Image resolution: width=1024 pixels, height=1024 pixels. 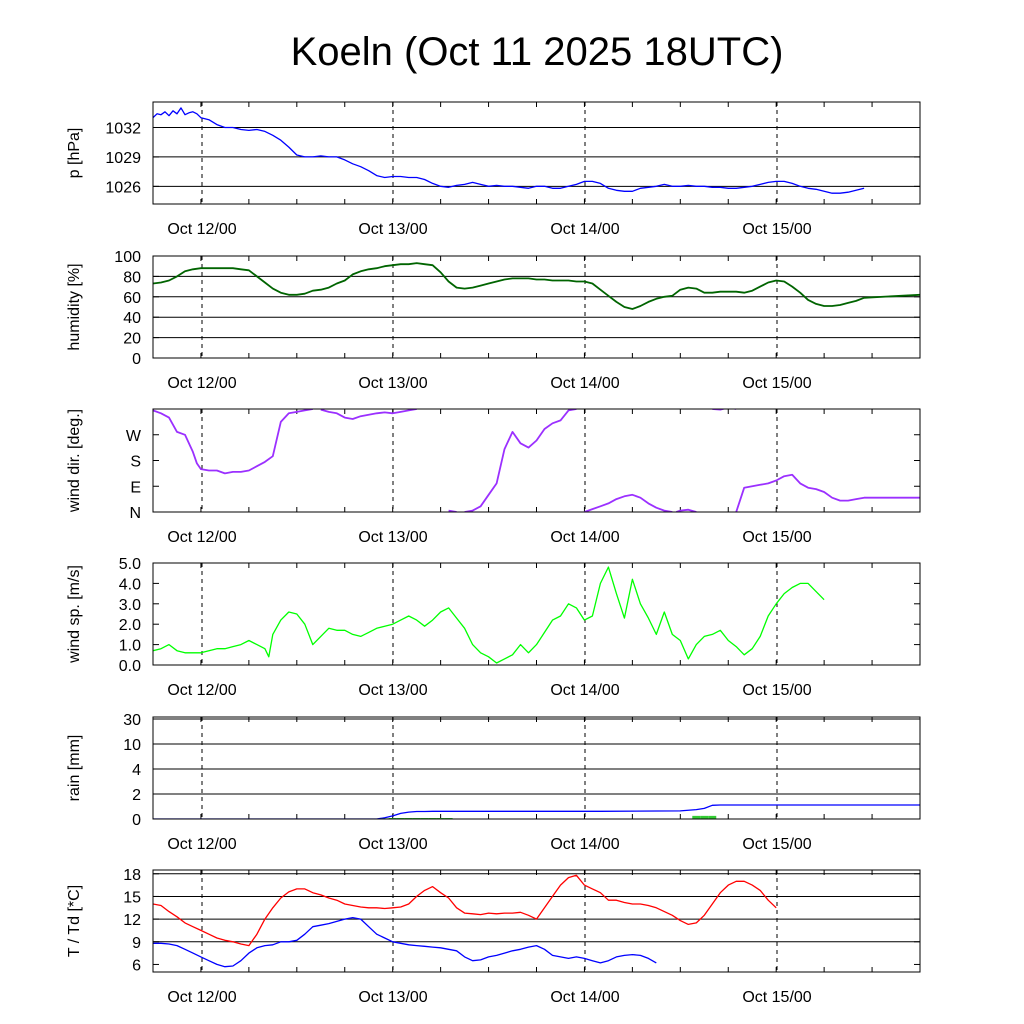 I want to click on y-tick-label: 4.0, so click(x=130, y=584).